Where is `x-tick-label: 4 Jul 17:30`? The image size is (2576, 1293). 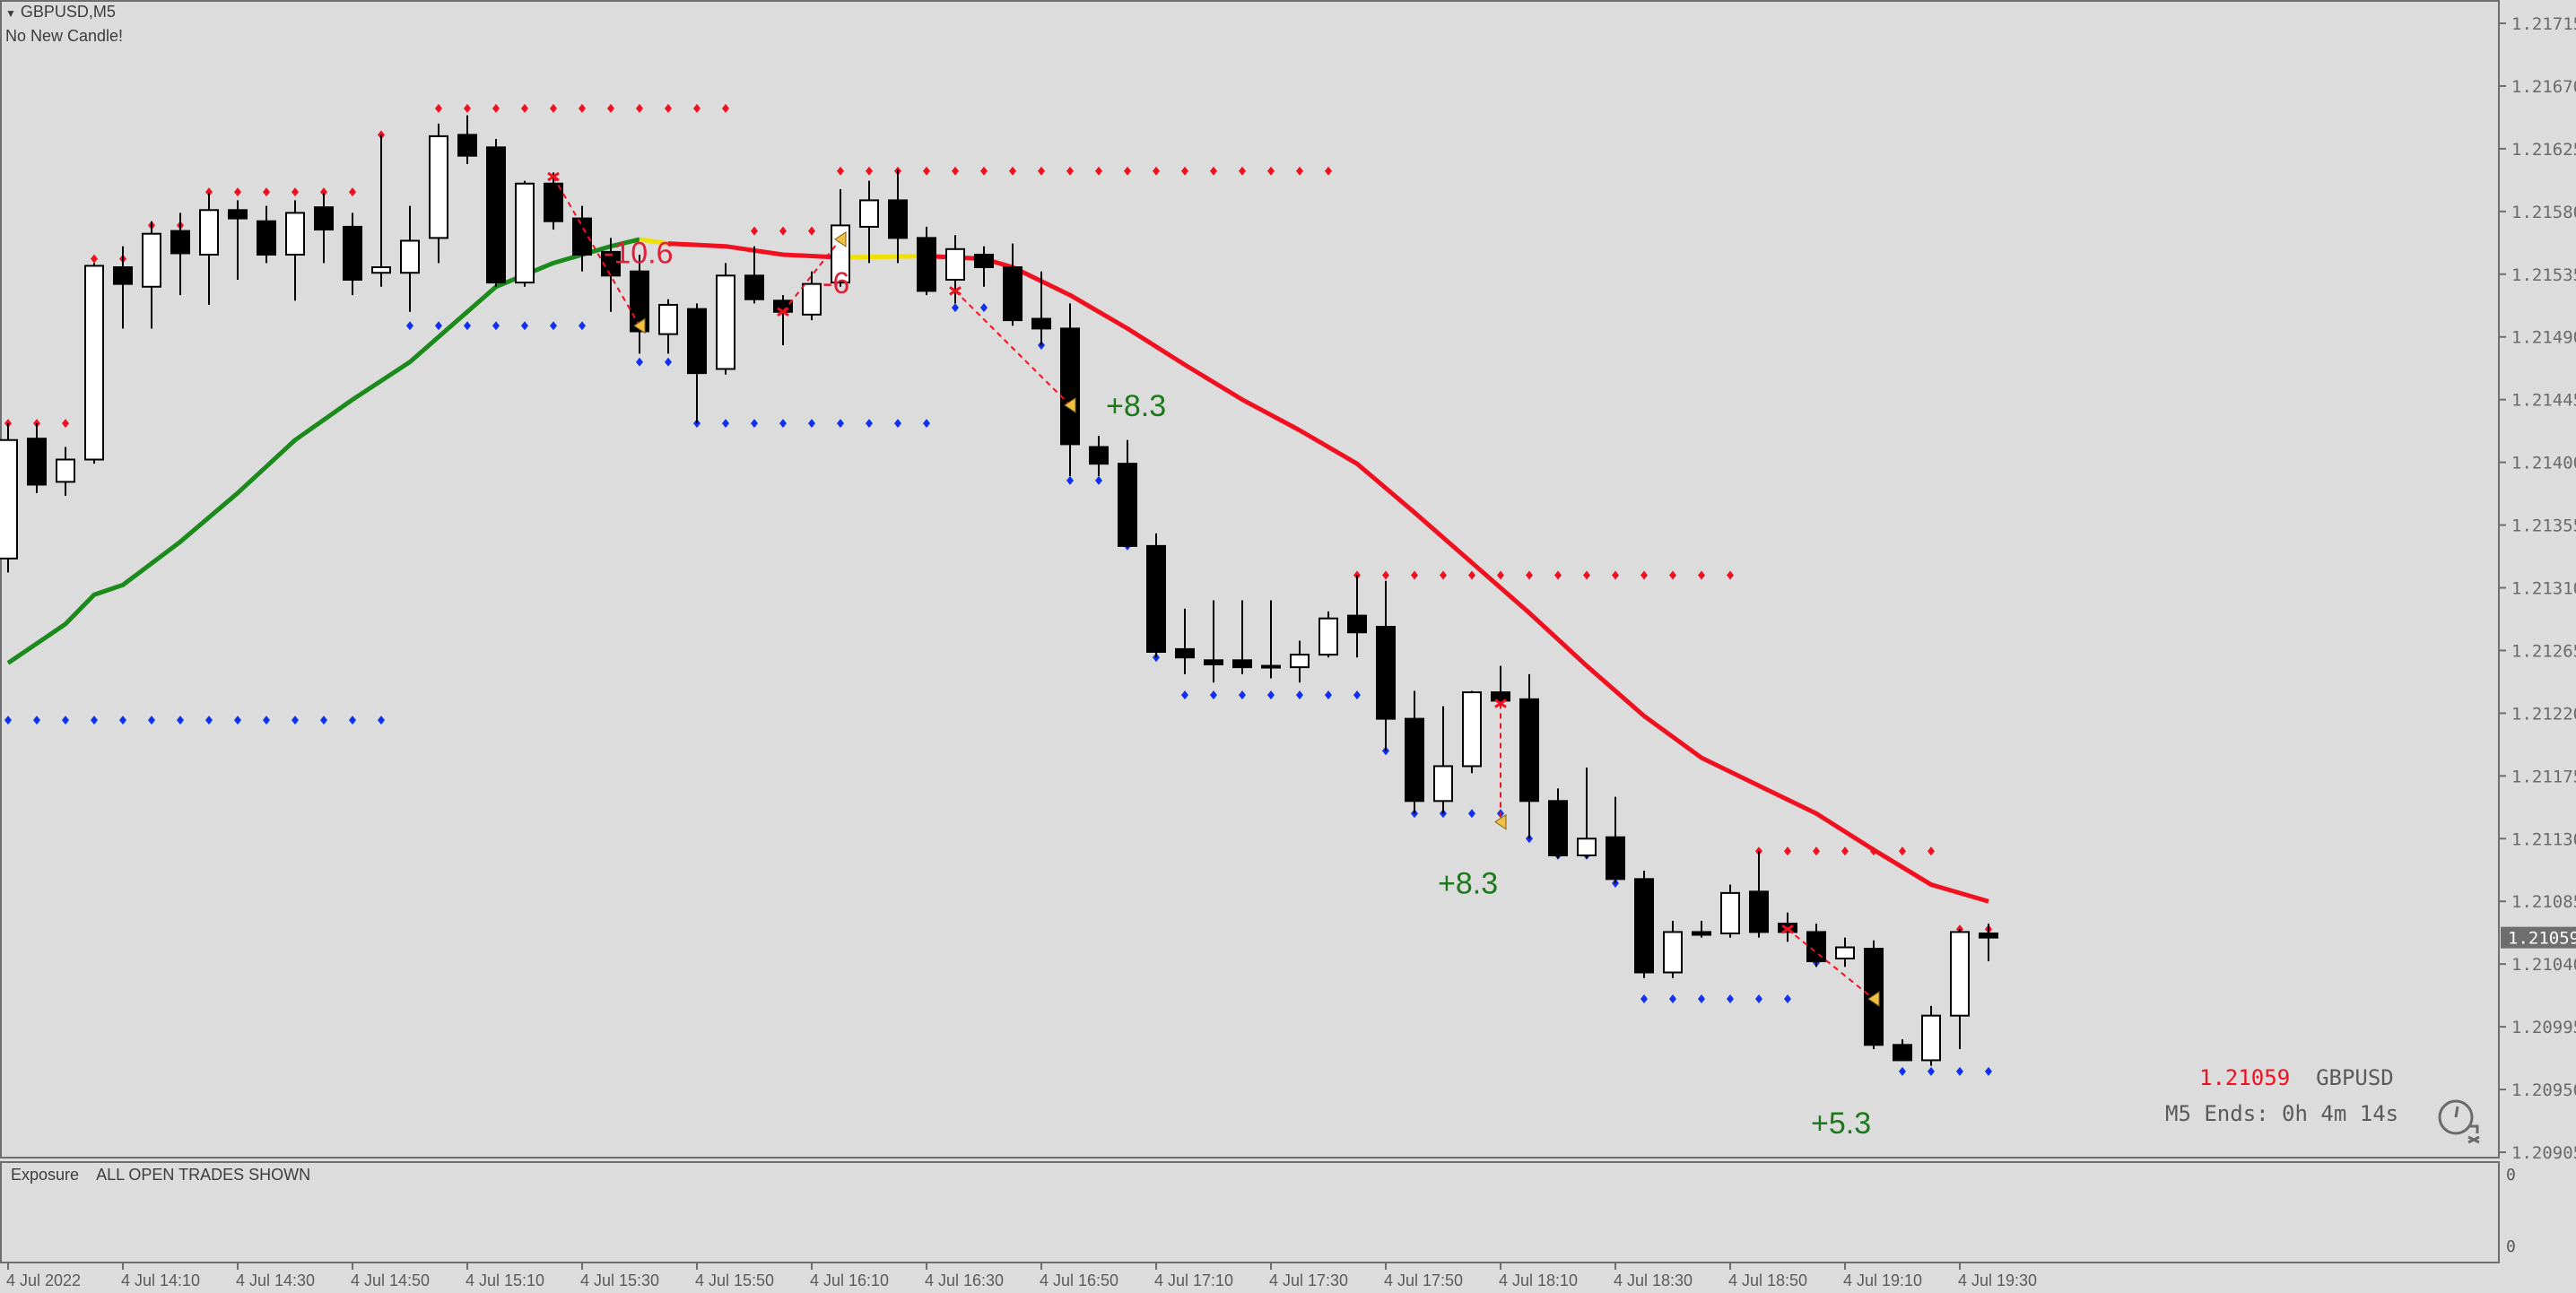
x-tick-label: 4 Jul 17:30 is located at coordinates (1308, 1280).